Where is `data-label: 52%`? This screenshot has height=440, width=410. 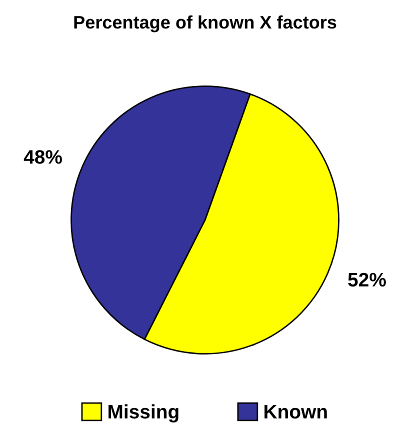
data-label: 52% is located at coordinates (367, 279).